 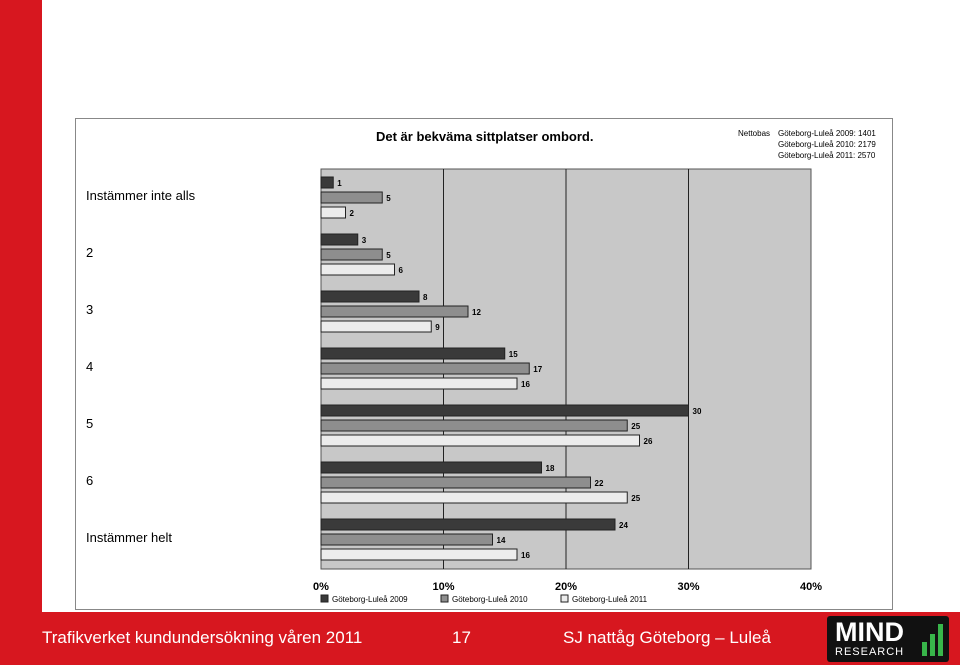 What do you see at coordinates (667, 637) in the screenshot?
I see `footer-route-title: SJ nattåg Göteborg – Luleå` at bounding box center [667, 637].